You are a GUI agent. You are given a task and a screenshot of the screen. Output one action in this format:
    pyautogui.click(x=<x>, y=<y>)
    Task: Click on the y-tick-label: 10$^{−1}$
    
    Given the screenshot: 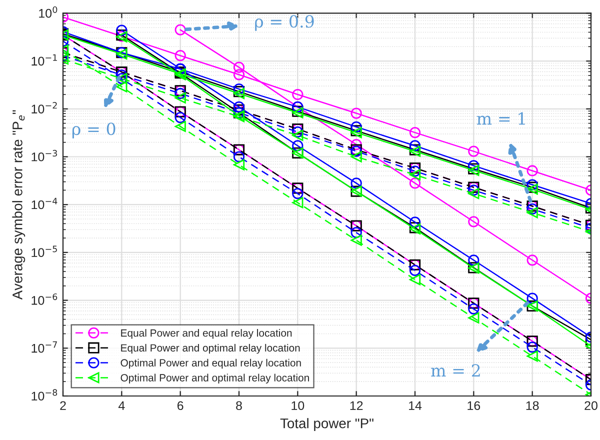 What is the action you would take?
    pyautogui.click(x=44, y=60)
    